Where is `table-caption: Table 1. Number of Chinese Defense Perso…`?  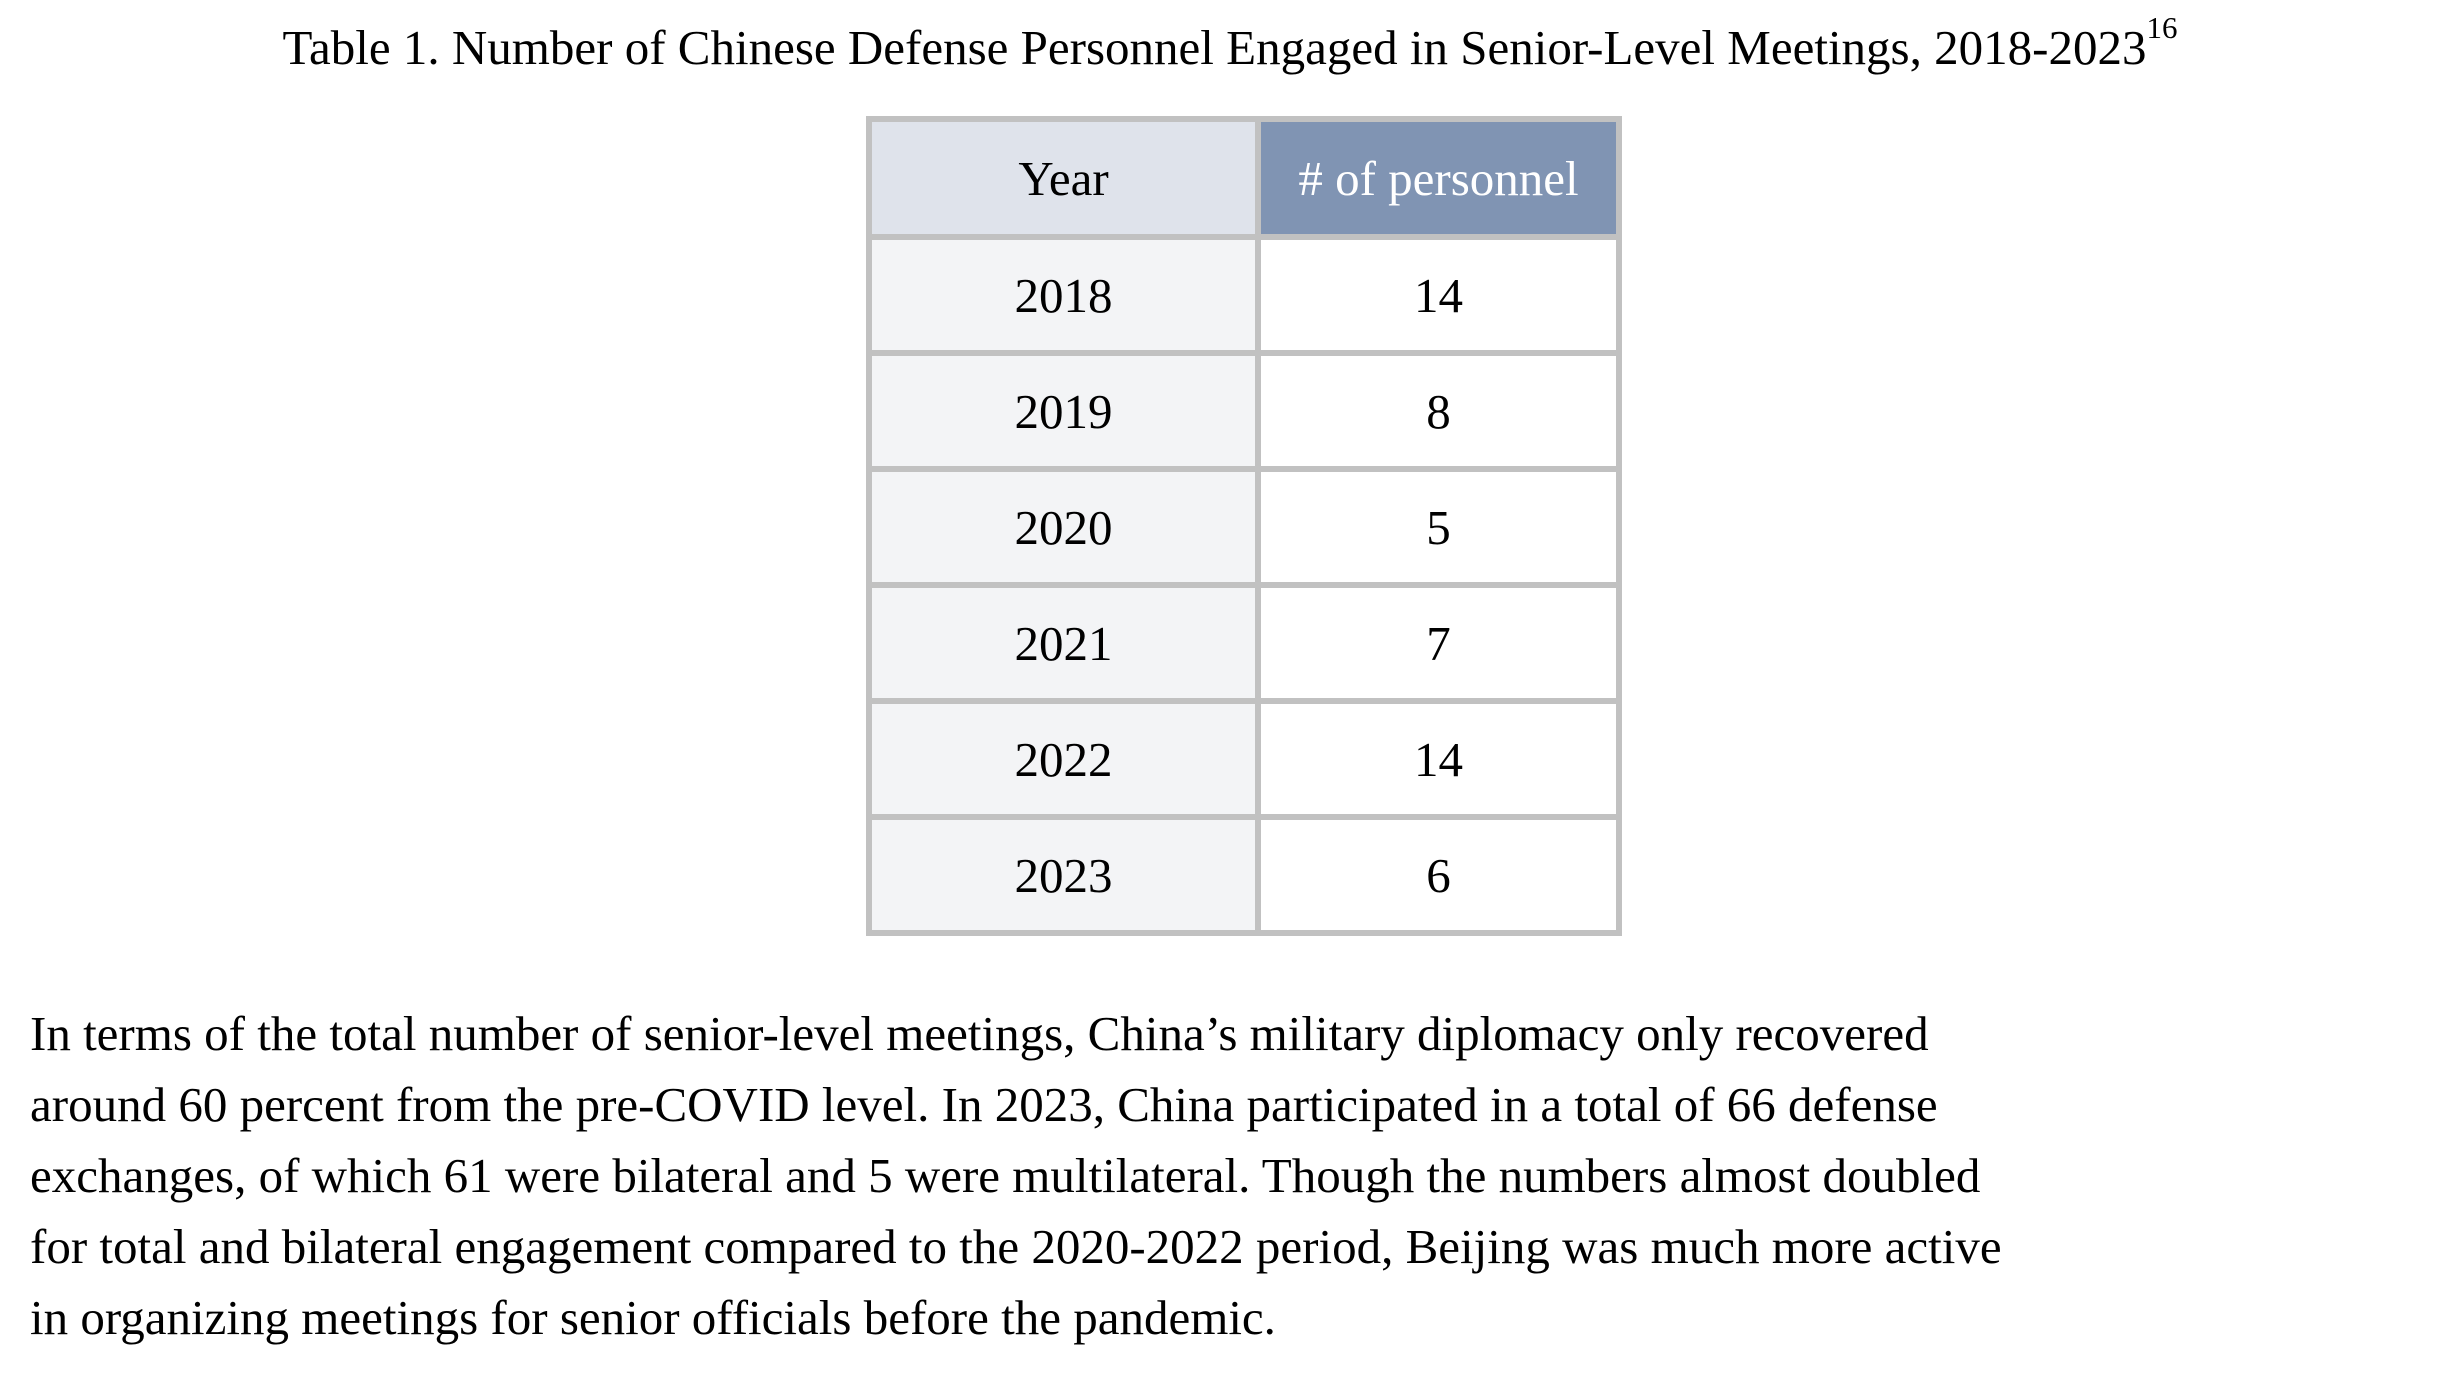 table-caption: Table 1. Number of Chinese Defense Perso… is located at coordinates (1230, 48).